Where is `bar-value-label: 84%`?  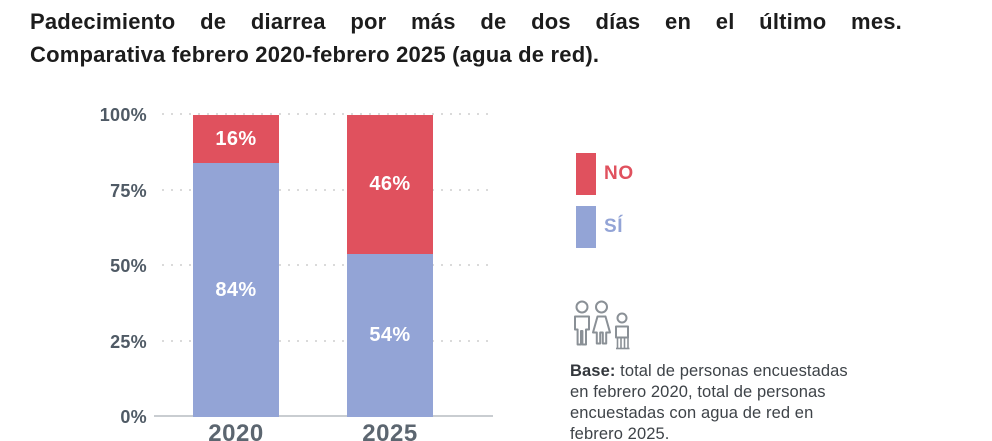
bar-value-label: 84% is located at coordinates (236, 289).